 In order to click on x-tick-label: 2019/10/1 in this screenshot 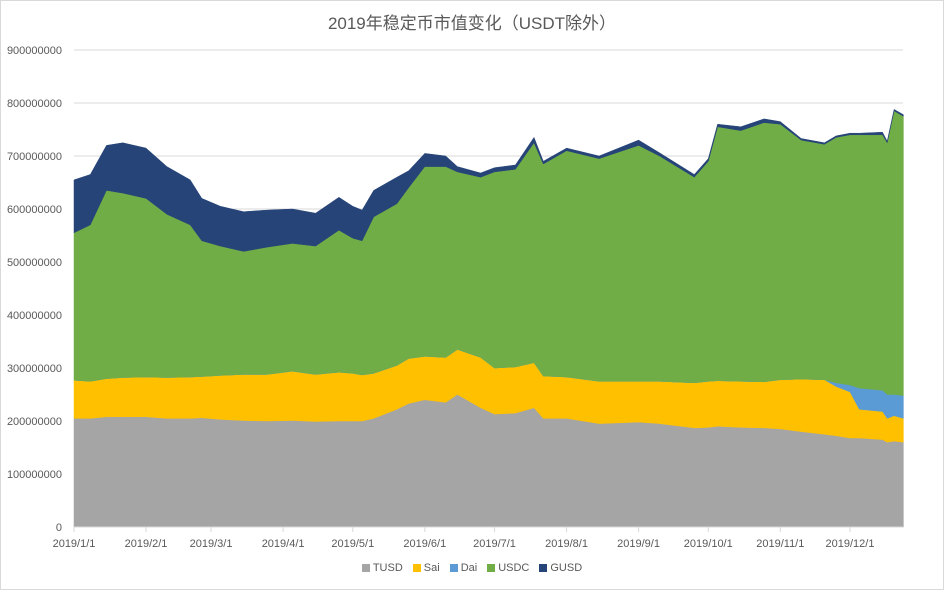, I will do `click(708, 544)`.